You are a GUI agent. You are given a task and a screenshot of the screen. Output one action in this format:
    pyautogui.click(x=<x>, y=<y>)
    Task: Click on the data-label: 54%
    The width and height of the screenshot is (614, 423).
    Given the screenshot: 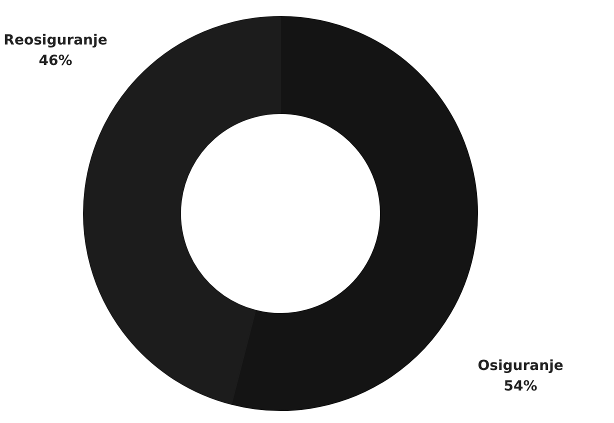 What is the action you would take?
    pyautogui.click(x=521, y=386)
    